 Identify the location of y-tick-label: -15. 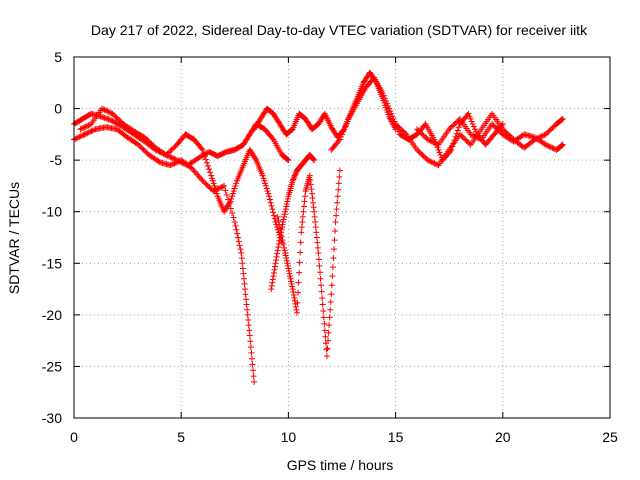
(52, 263).